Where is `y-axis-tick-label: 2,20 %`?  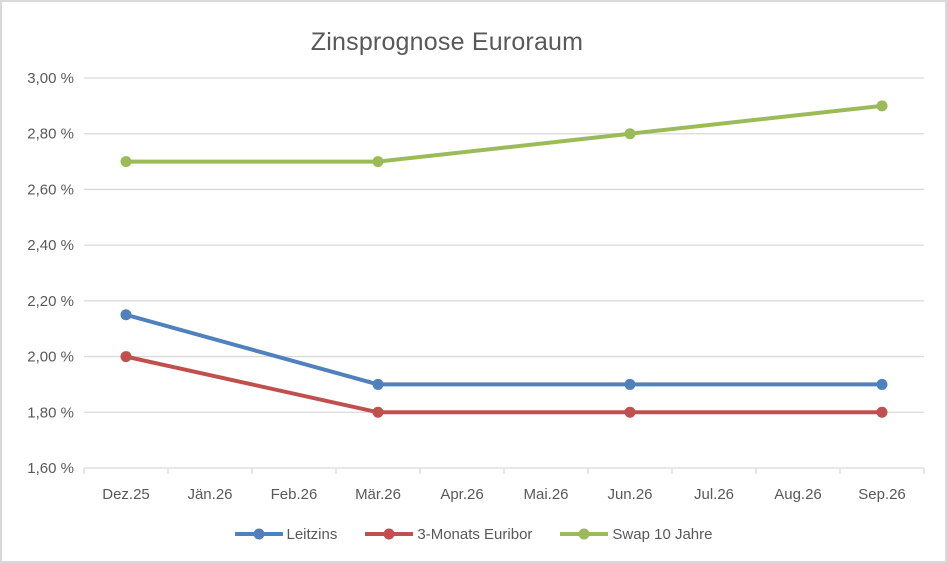 y-axis-tick-label: 2,20 % is located at coordinates (50, 301).